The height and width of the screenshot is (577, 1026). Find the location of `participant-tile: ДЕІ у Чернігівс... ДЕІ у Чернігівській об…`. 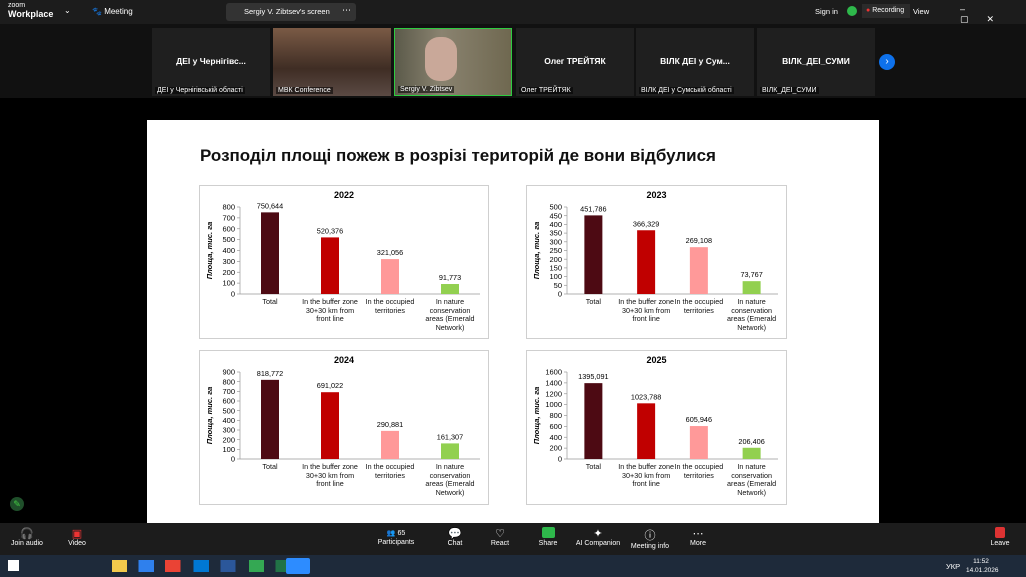

participant-tile: ДЕІ у Чернігівс... ДЕІ у Чернігівській об… is located at coordinates (211, 62).